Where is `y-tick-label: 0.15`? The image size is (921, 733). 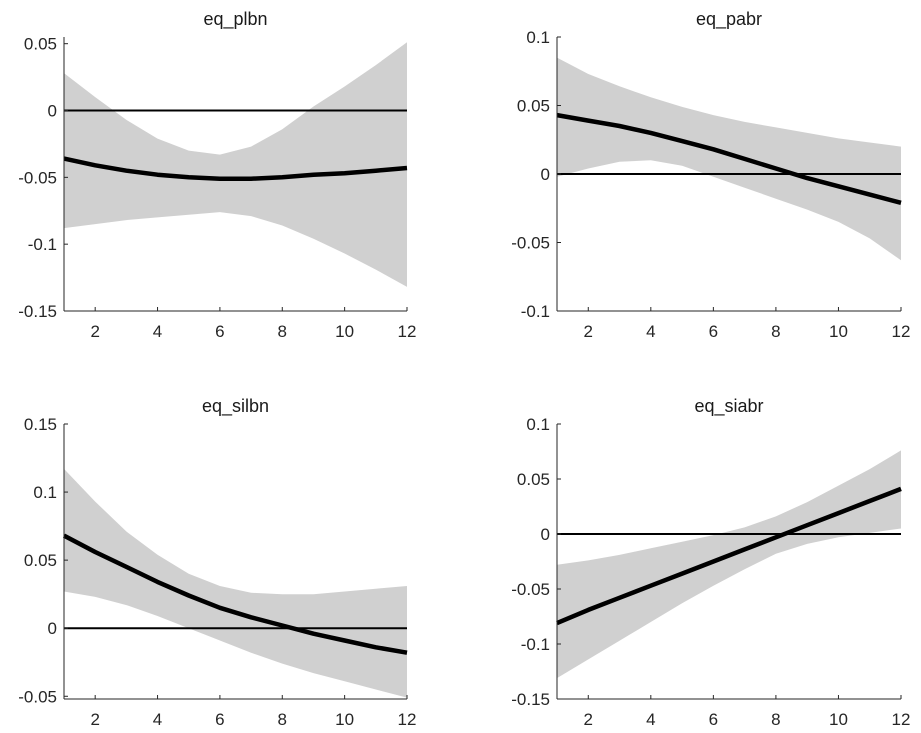
y-tick-label: 0.15 is located at coordinates (40, 424).